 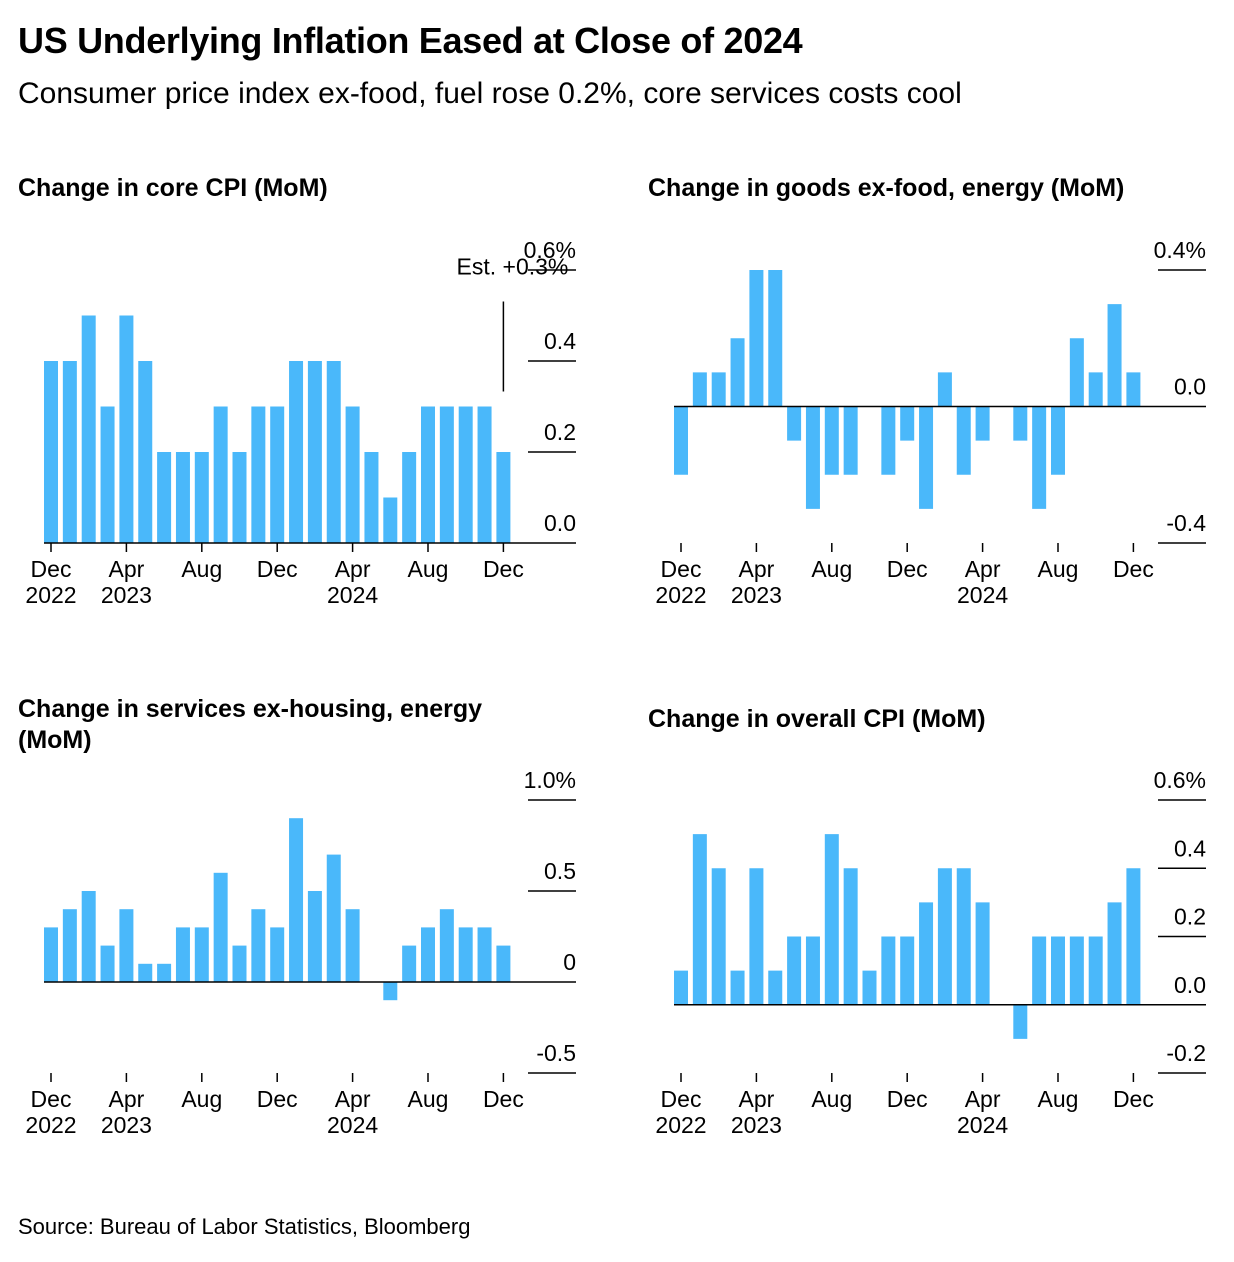 I want to click on y-tick-label: 0.4, so click(x=560, y=341).